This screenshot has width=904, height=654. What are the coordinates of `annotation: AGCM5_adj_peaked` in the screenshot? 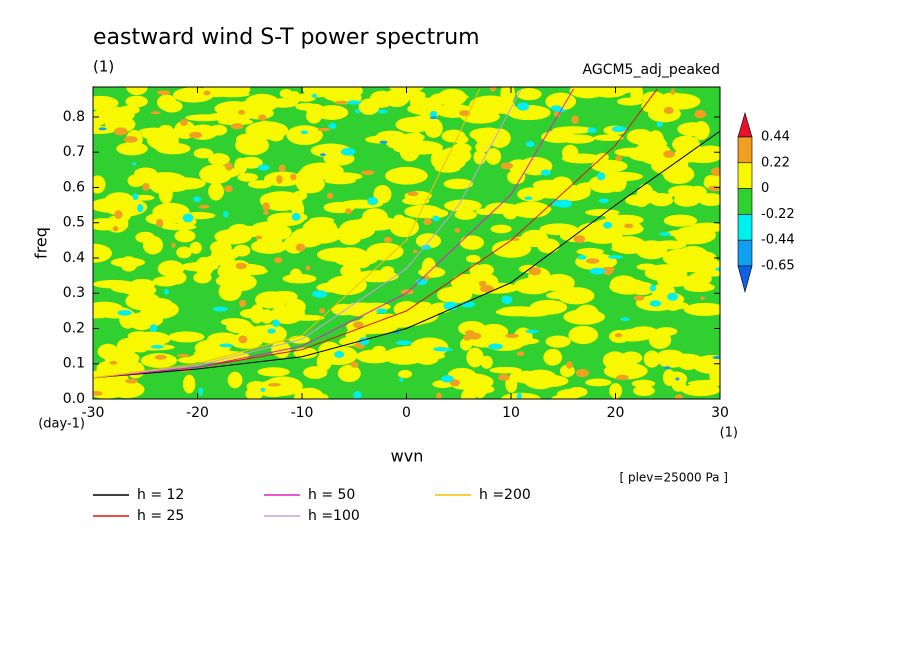 It's located at (651, 70).